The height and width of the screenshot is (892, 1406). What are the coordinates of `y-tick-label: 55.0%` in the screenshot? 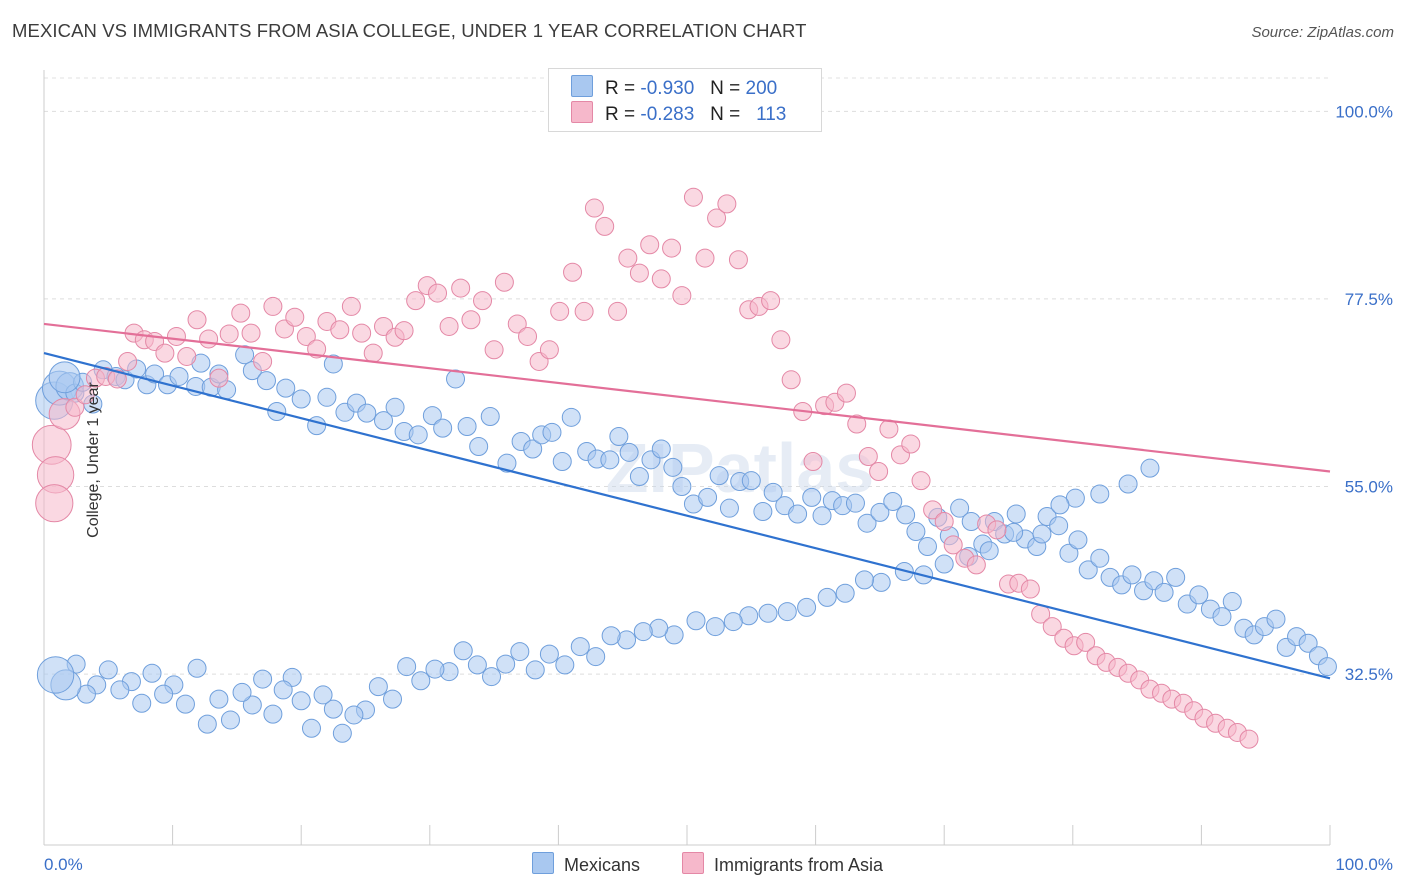 It's located at (1369, 487).